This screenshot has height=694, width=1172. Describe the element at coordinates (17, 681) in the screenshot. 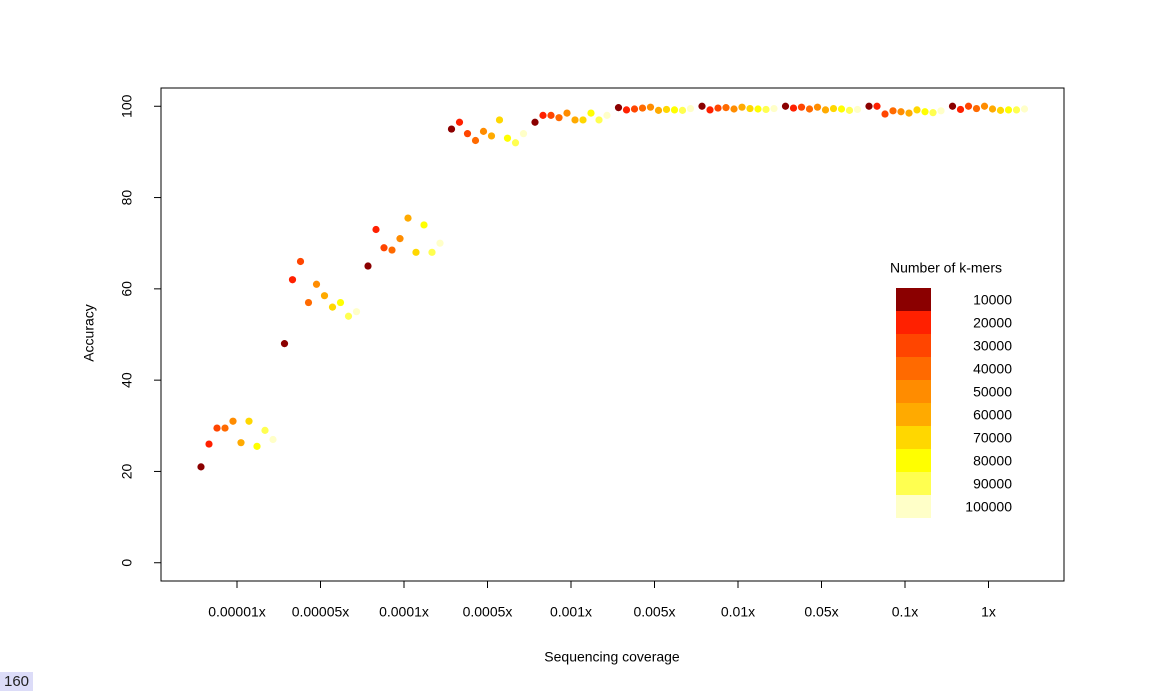

I see `page-number: 160` at that location.